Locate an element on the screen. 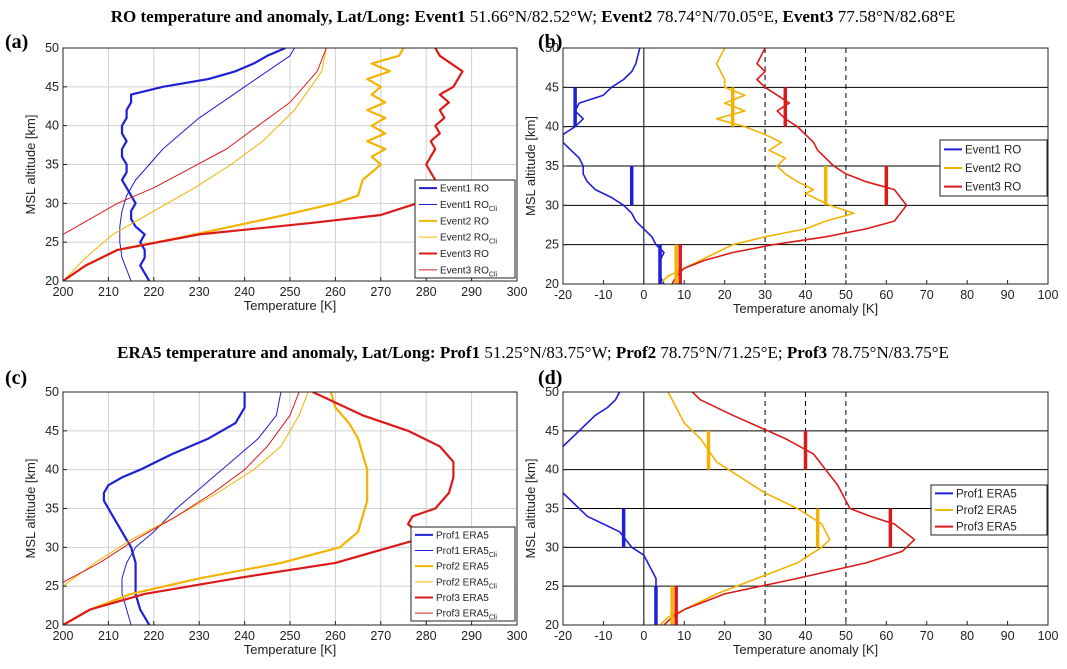 This screenshot has height=669, width=1067. y-tick-label: 20 is located at coordinates (52, 625).